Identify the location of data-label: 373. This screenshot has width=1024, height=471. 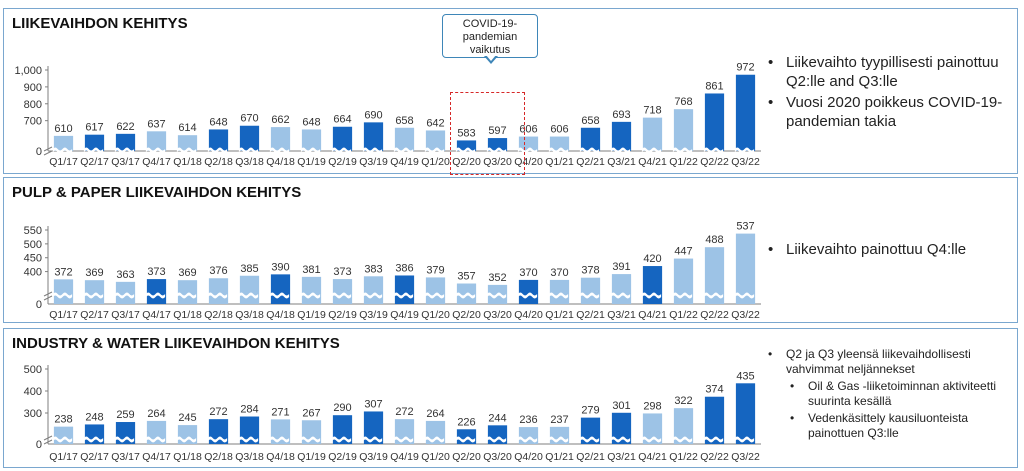
(156, 272).